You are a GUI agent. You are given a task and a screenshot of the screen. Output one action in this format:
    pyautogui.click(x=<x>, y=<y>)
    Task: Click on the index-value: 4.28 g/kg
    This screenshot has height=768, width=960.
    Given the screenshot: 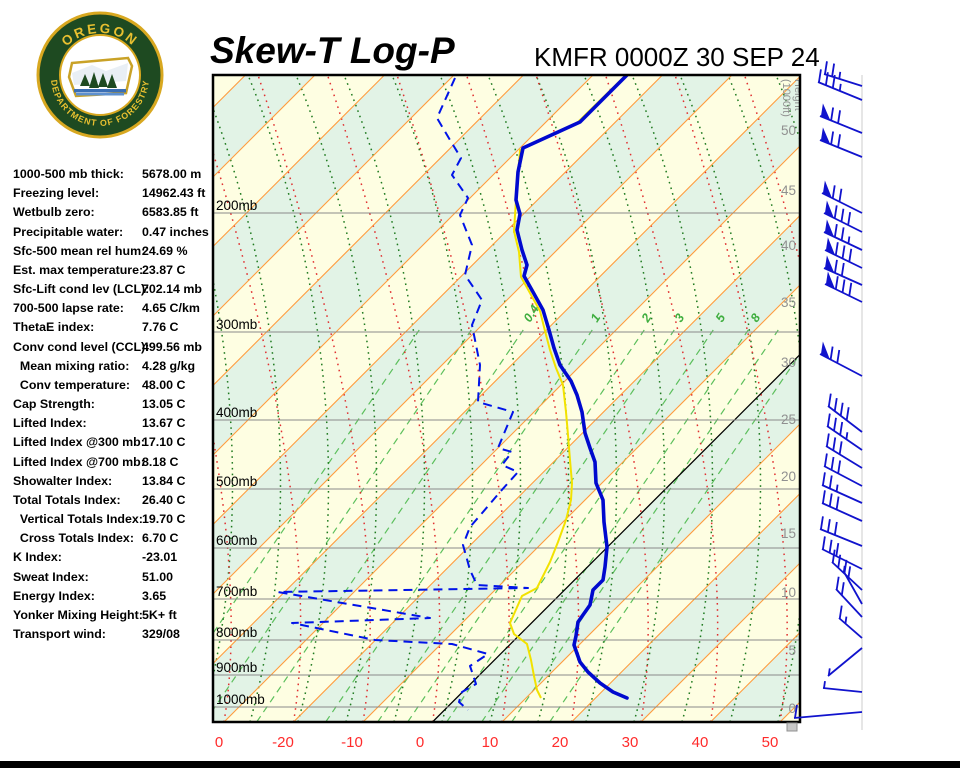 What is the action you would take?
    pyautogui.click(x=169, y=365)
    